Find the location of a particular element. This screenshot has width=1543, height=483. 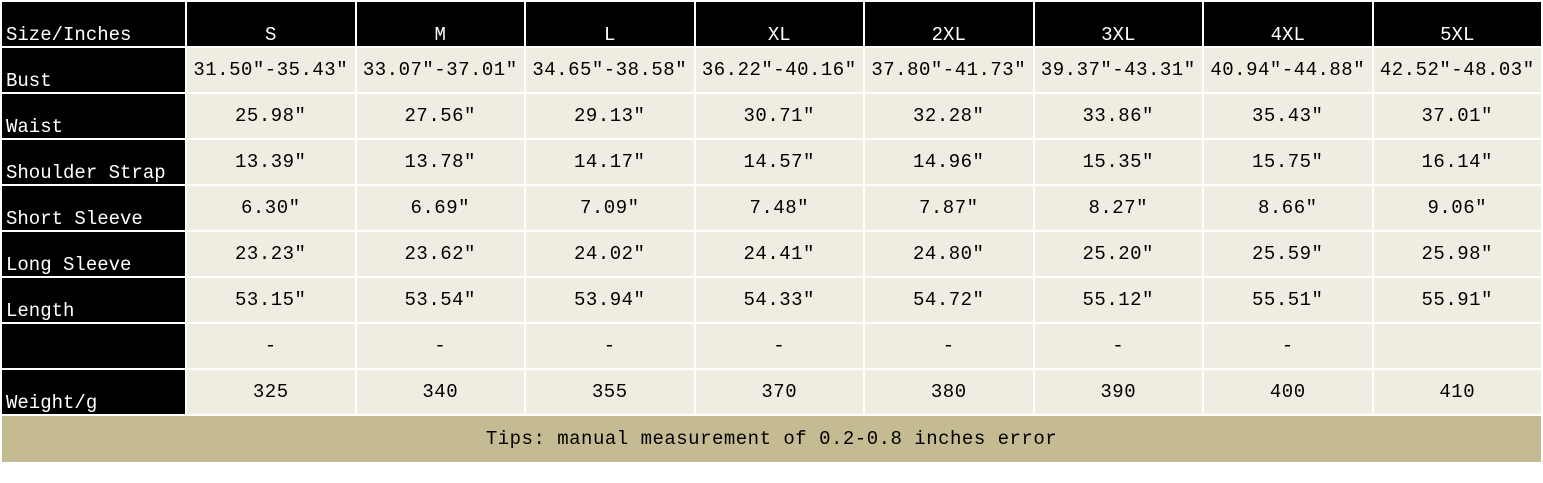

table-cell: 8.66″ is located at coordinates (1288, 208).